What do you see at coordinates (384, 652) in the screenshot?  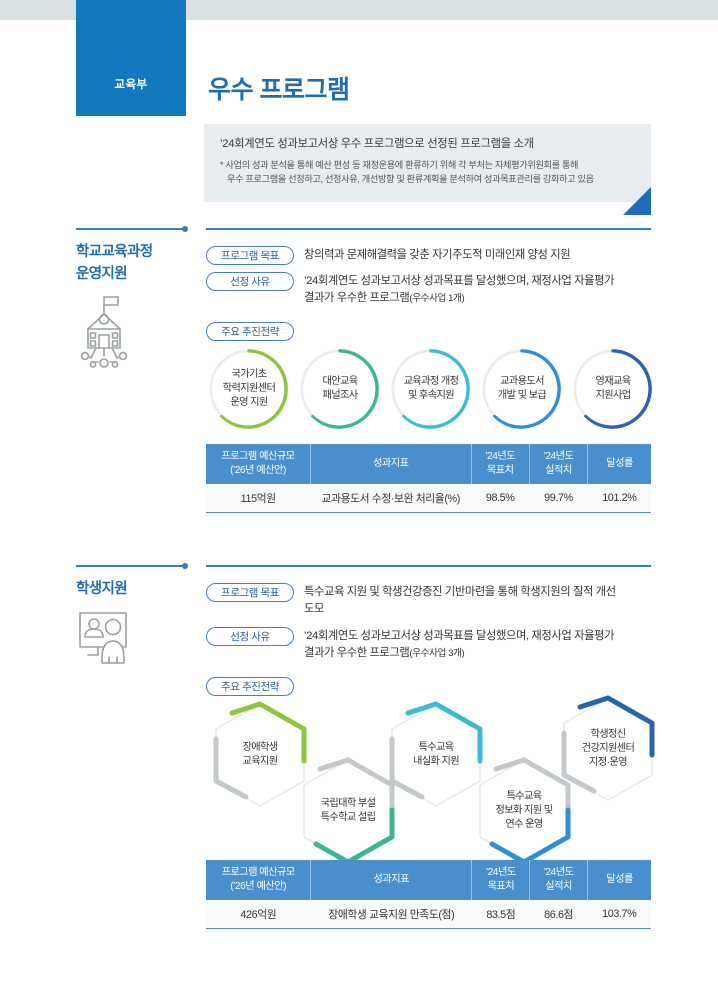 I see `selection-reason-line-2: 결과가 우수한 프로그램(우수사업 3개)` at bounding box center [384, 652].